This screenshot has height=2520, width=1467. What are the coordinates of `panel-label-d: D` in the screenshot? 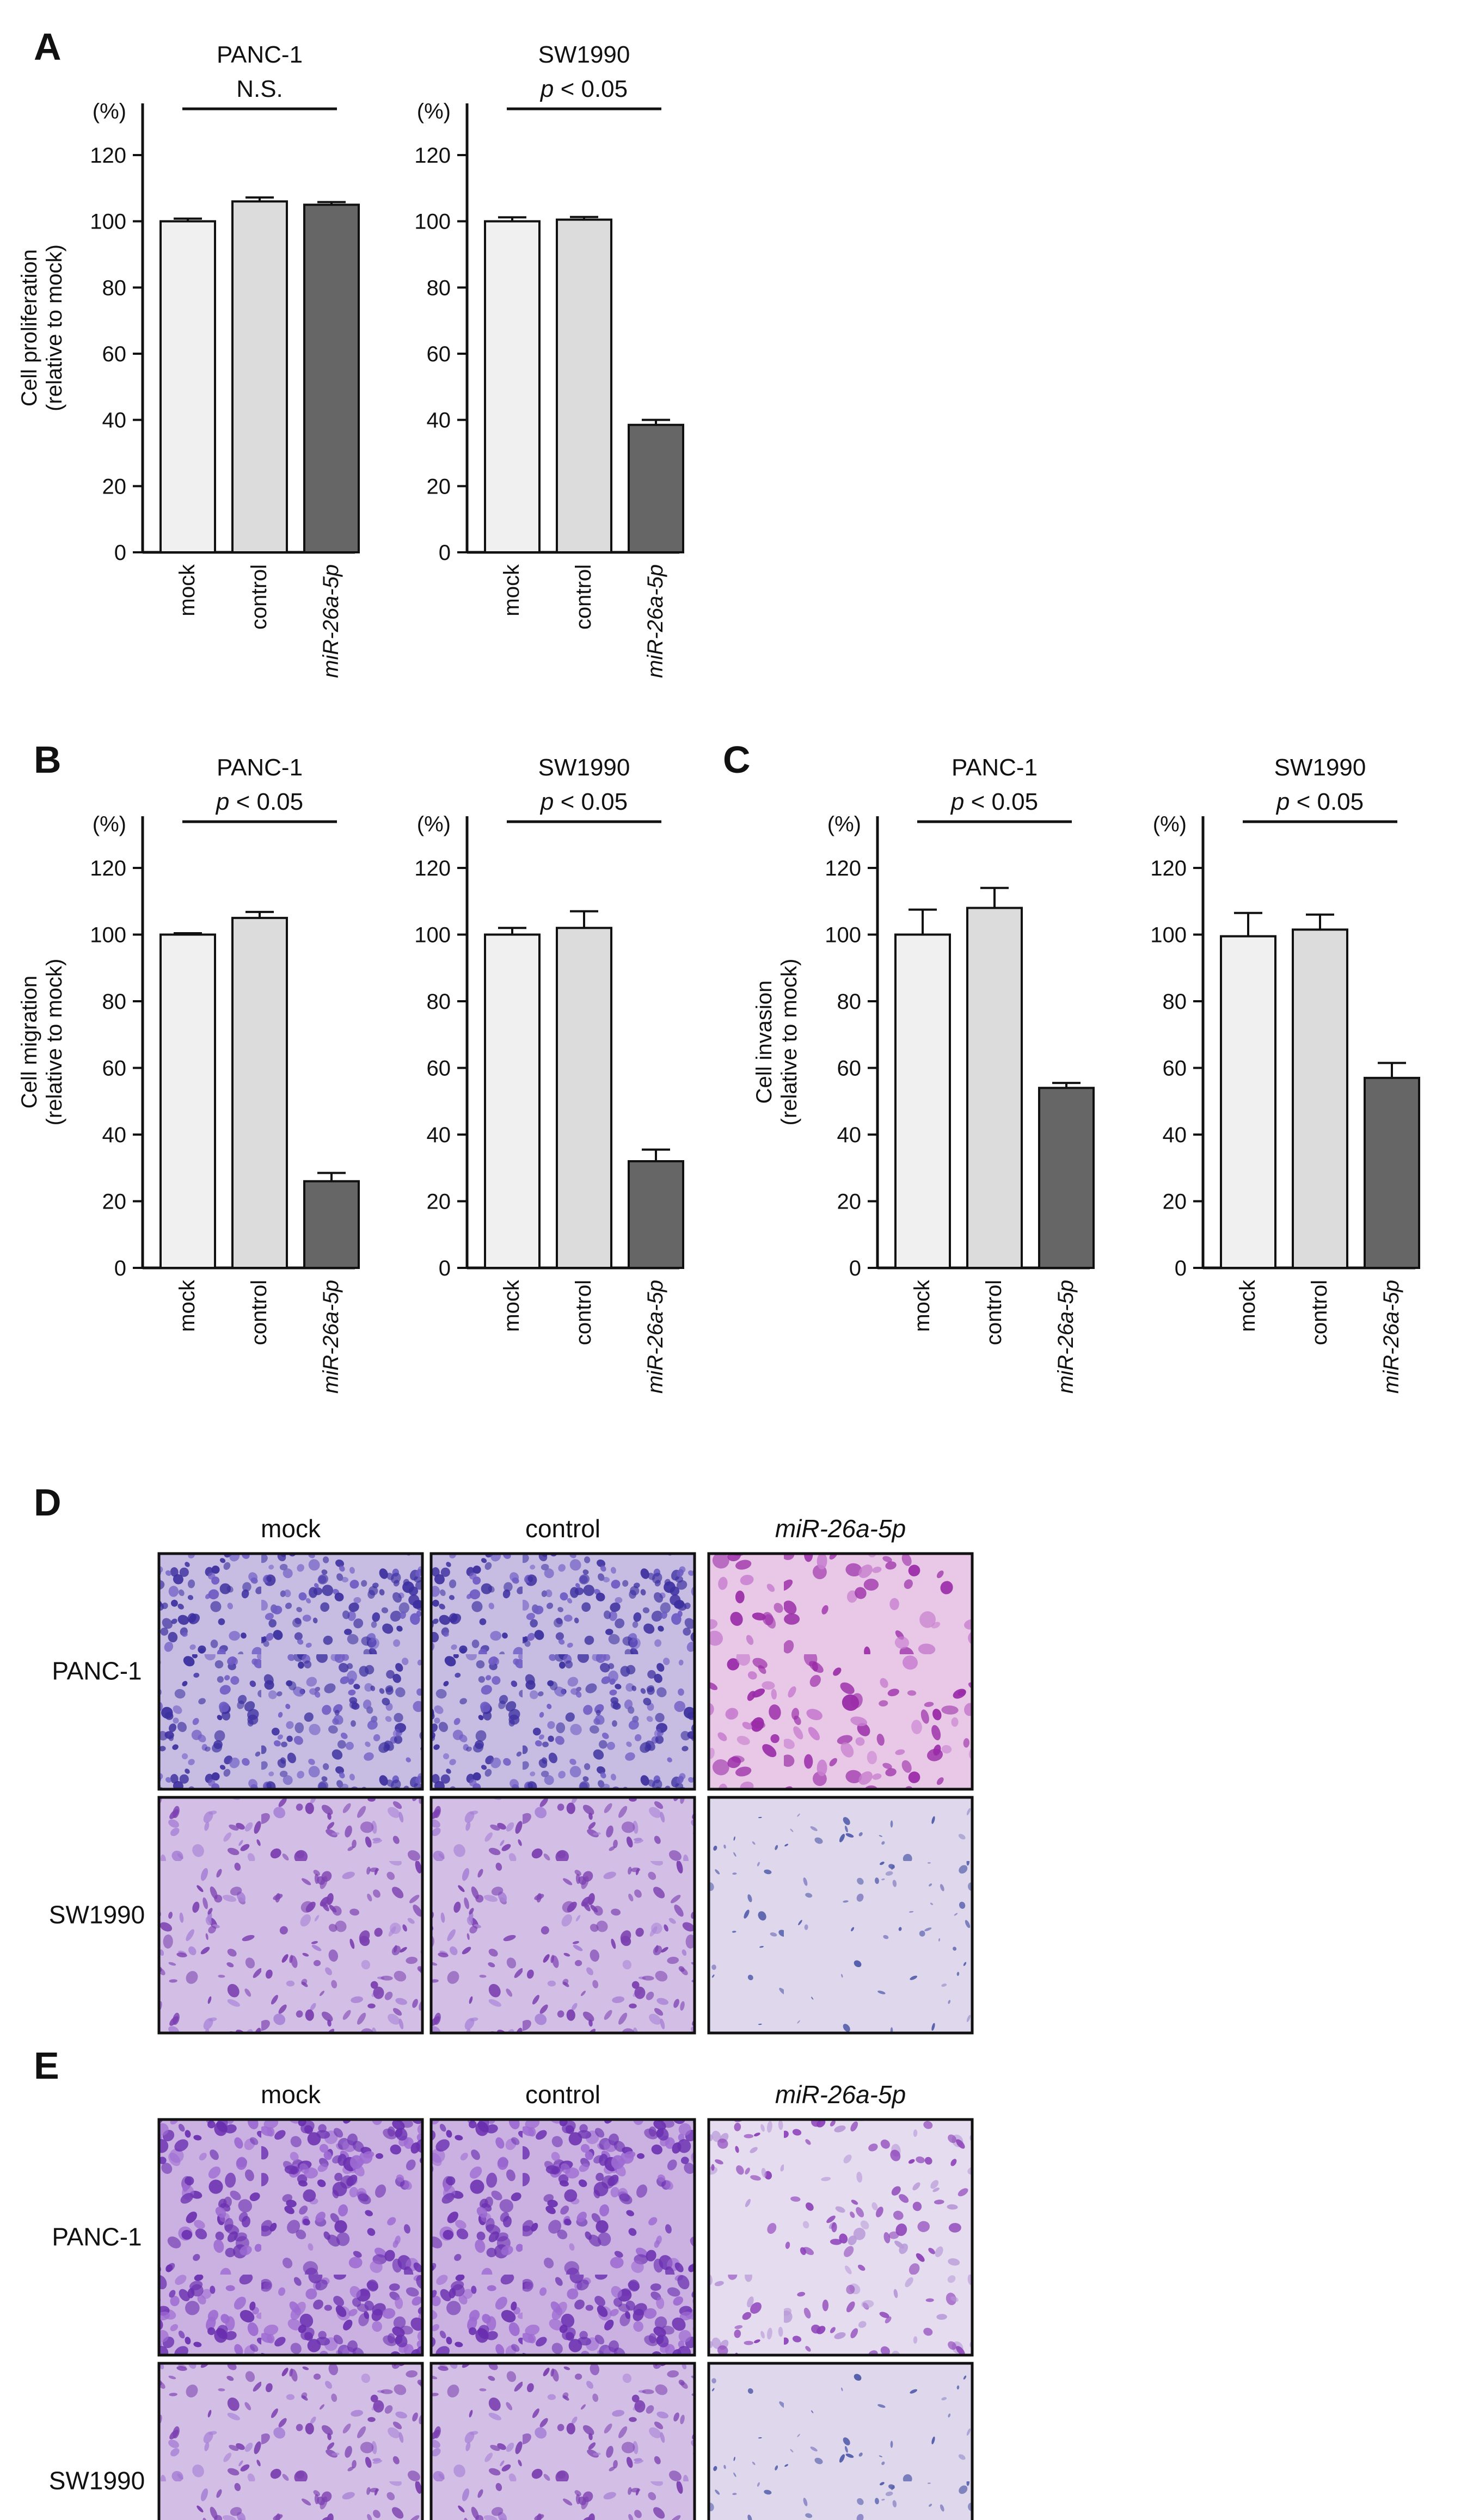 It's located at (48, 1502).